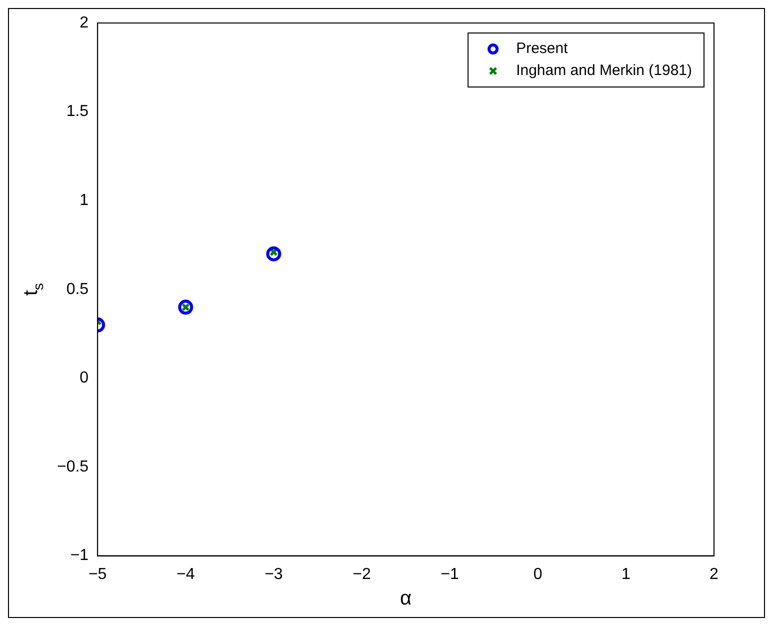 Image resolution: width=773 pixels, height=626 pixels. What do you see at coordinates (33, 289) in the screenshot?
I see `y-axis-title: ts` at bounding box center [33, 289].